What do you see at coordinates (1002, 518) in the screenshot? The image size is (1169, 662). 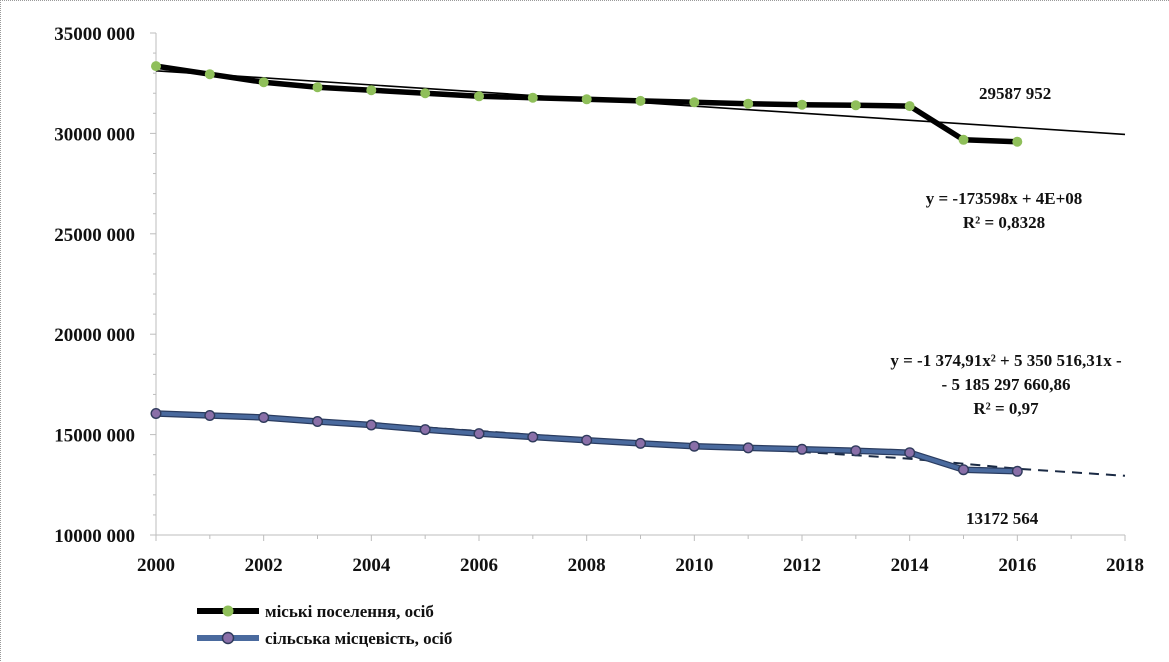 I see `rural-end-label: 13172 564` at bounding box center [1002, 518].